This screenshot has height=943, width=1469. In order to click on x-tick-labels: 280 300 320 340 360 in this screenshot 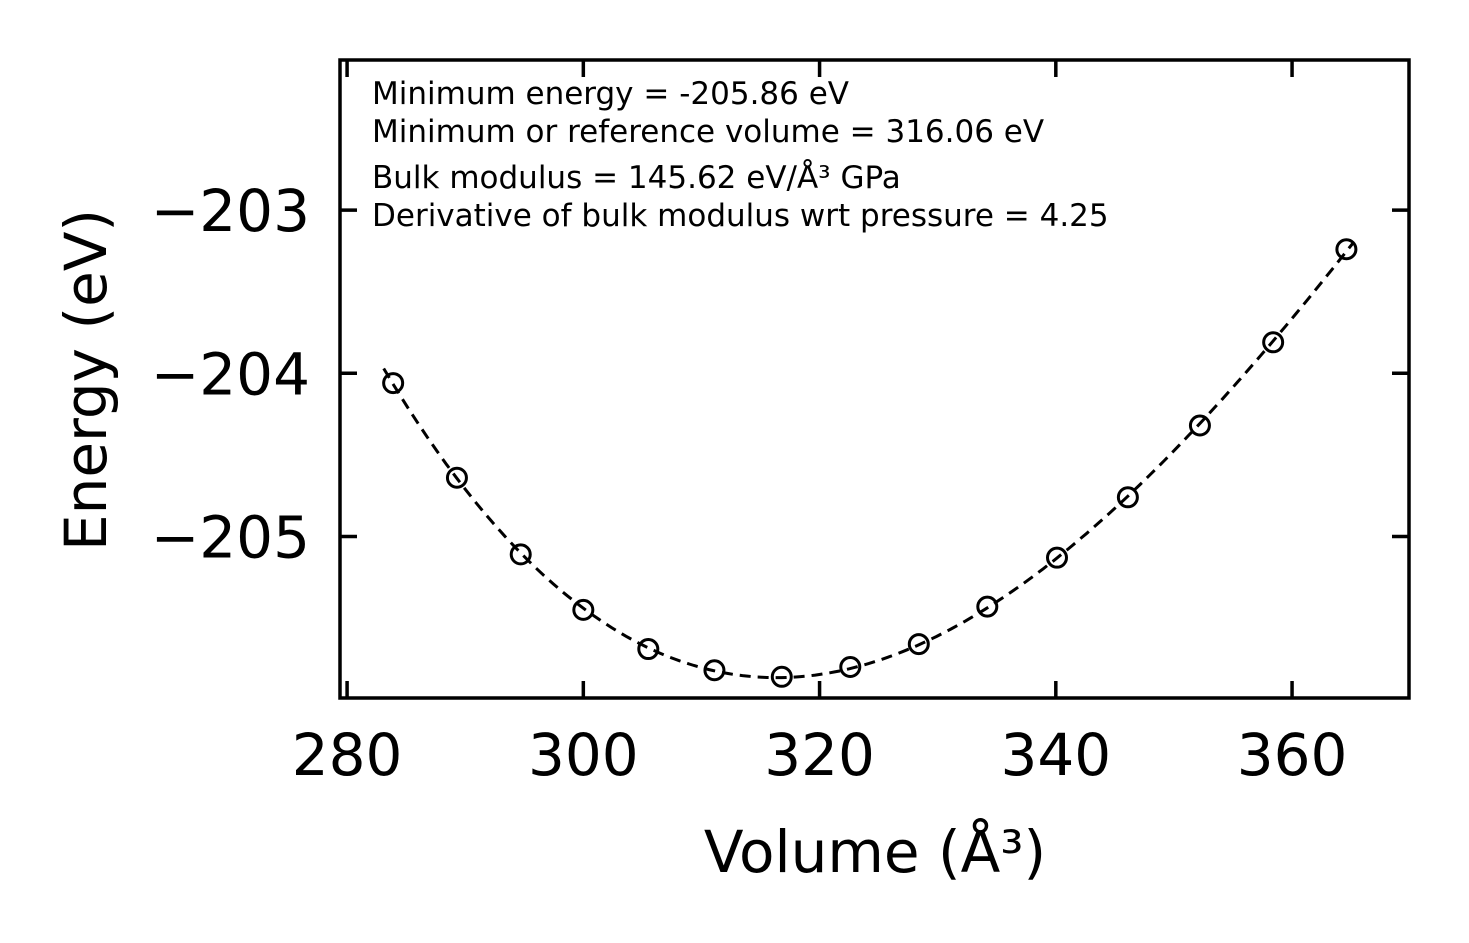, I will do `click(820, 755)`.